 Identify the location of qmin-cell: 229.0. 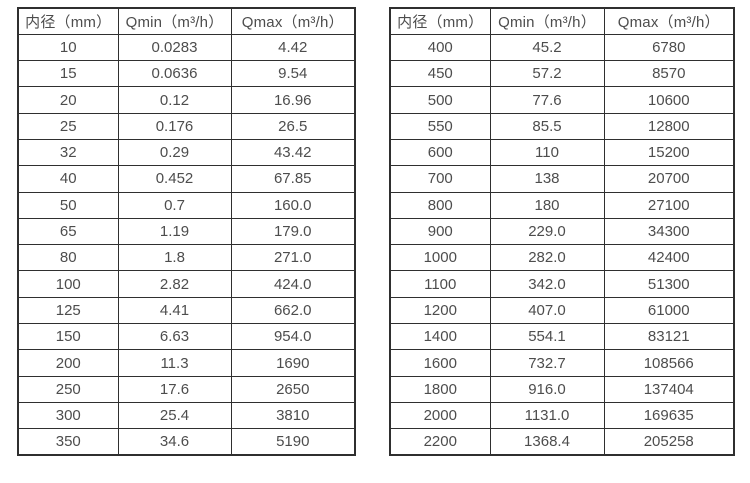
(547, 231).